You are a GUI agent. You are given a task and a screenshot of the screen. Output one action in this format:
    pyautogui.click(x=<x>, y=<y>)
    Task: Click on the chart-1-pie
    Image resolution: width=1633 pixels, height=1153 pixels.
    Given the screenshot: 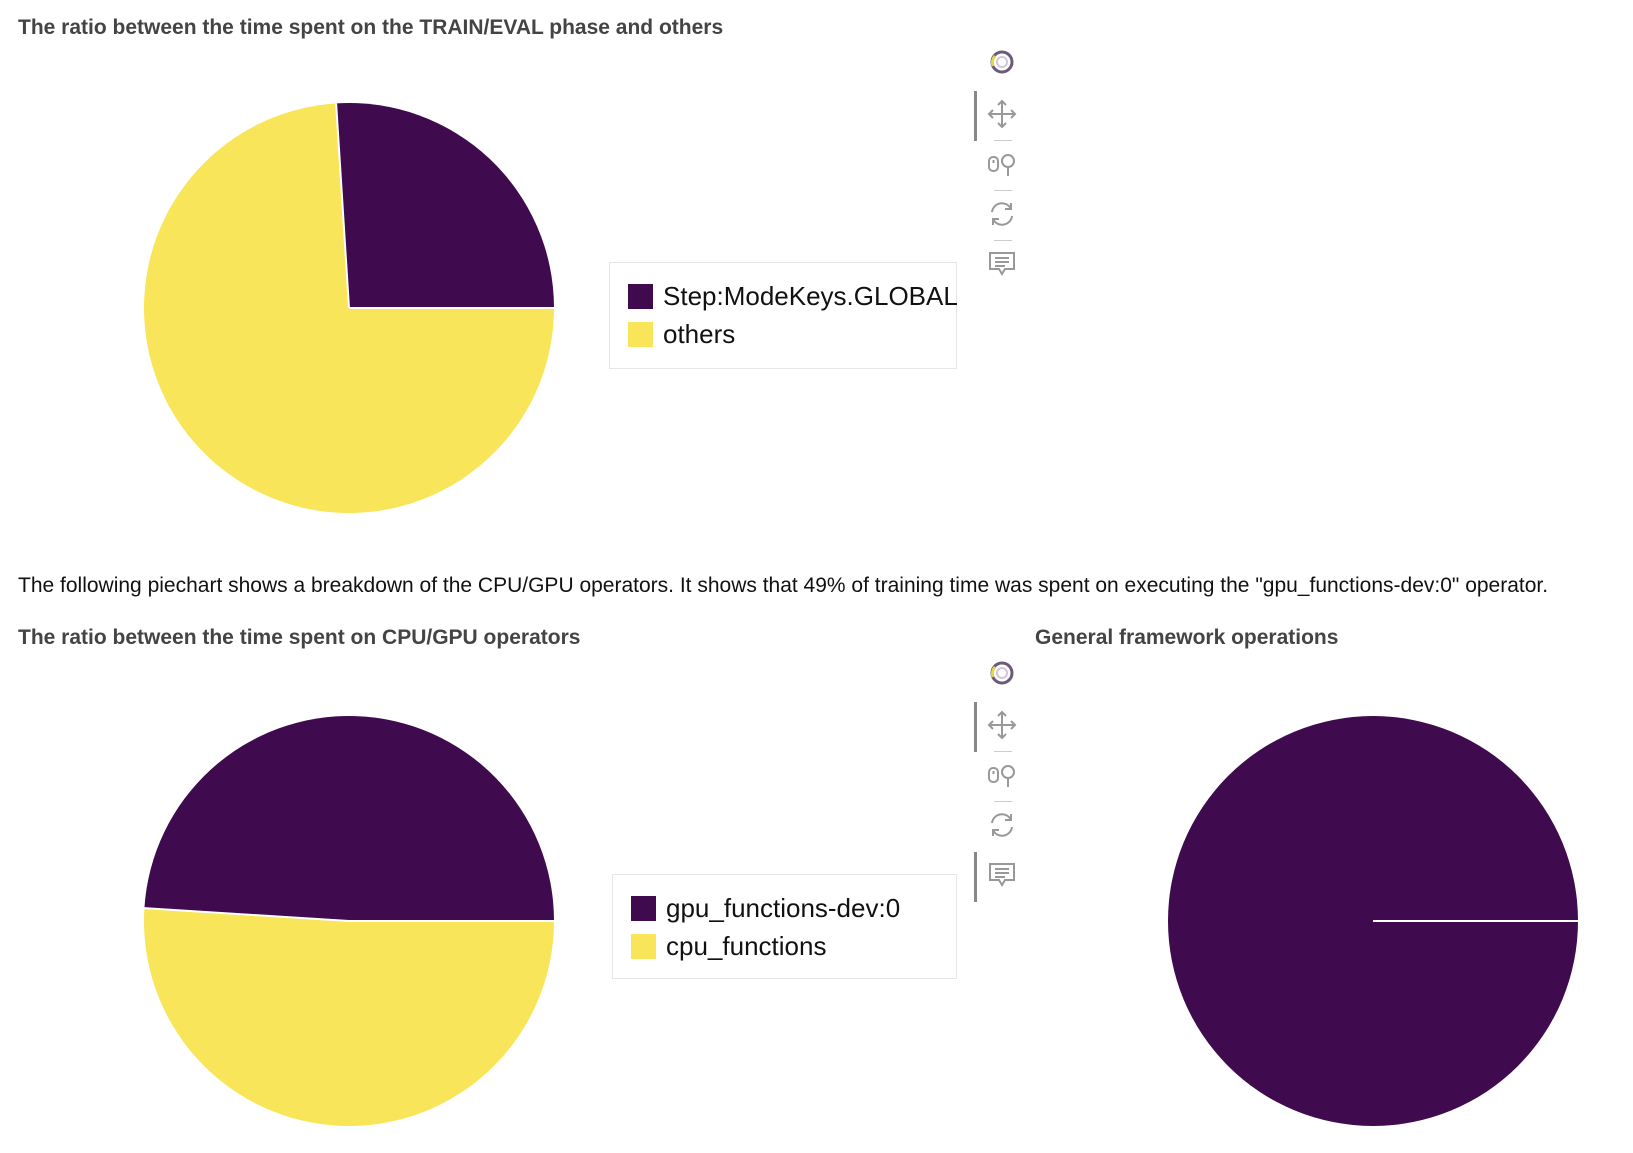 What is the action you would take?
    pyautogui.click(x=348, y=308)
    